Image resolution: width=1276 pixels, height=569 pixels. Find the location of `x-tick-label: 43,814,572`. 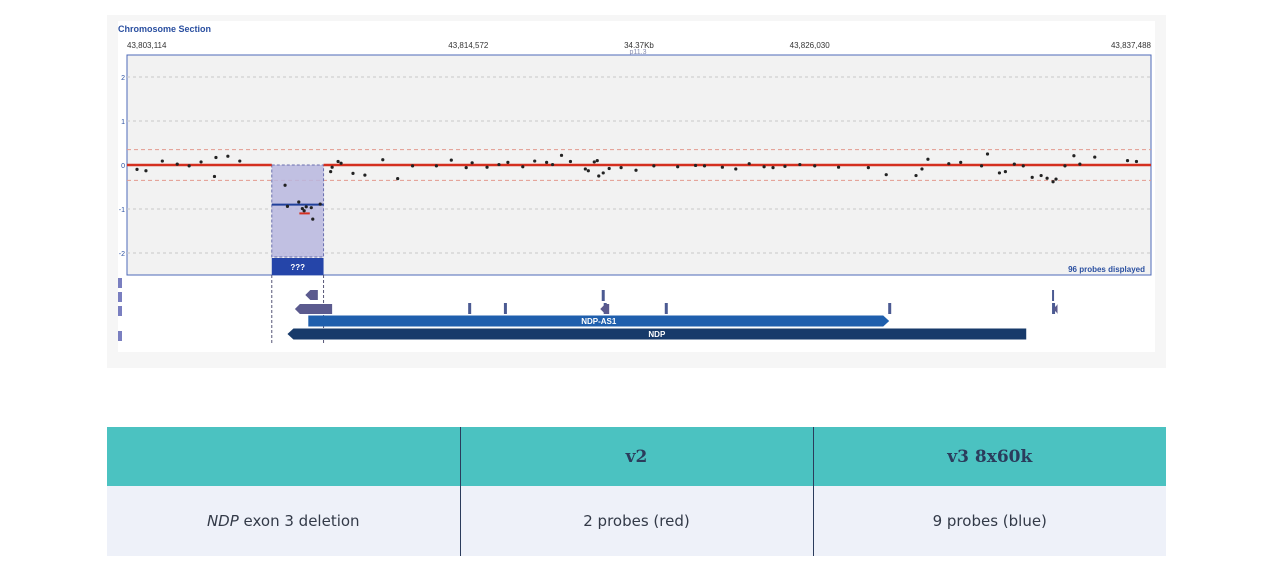

x-tick-label: 43,814,572 is located at coordinates (468, 45).